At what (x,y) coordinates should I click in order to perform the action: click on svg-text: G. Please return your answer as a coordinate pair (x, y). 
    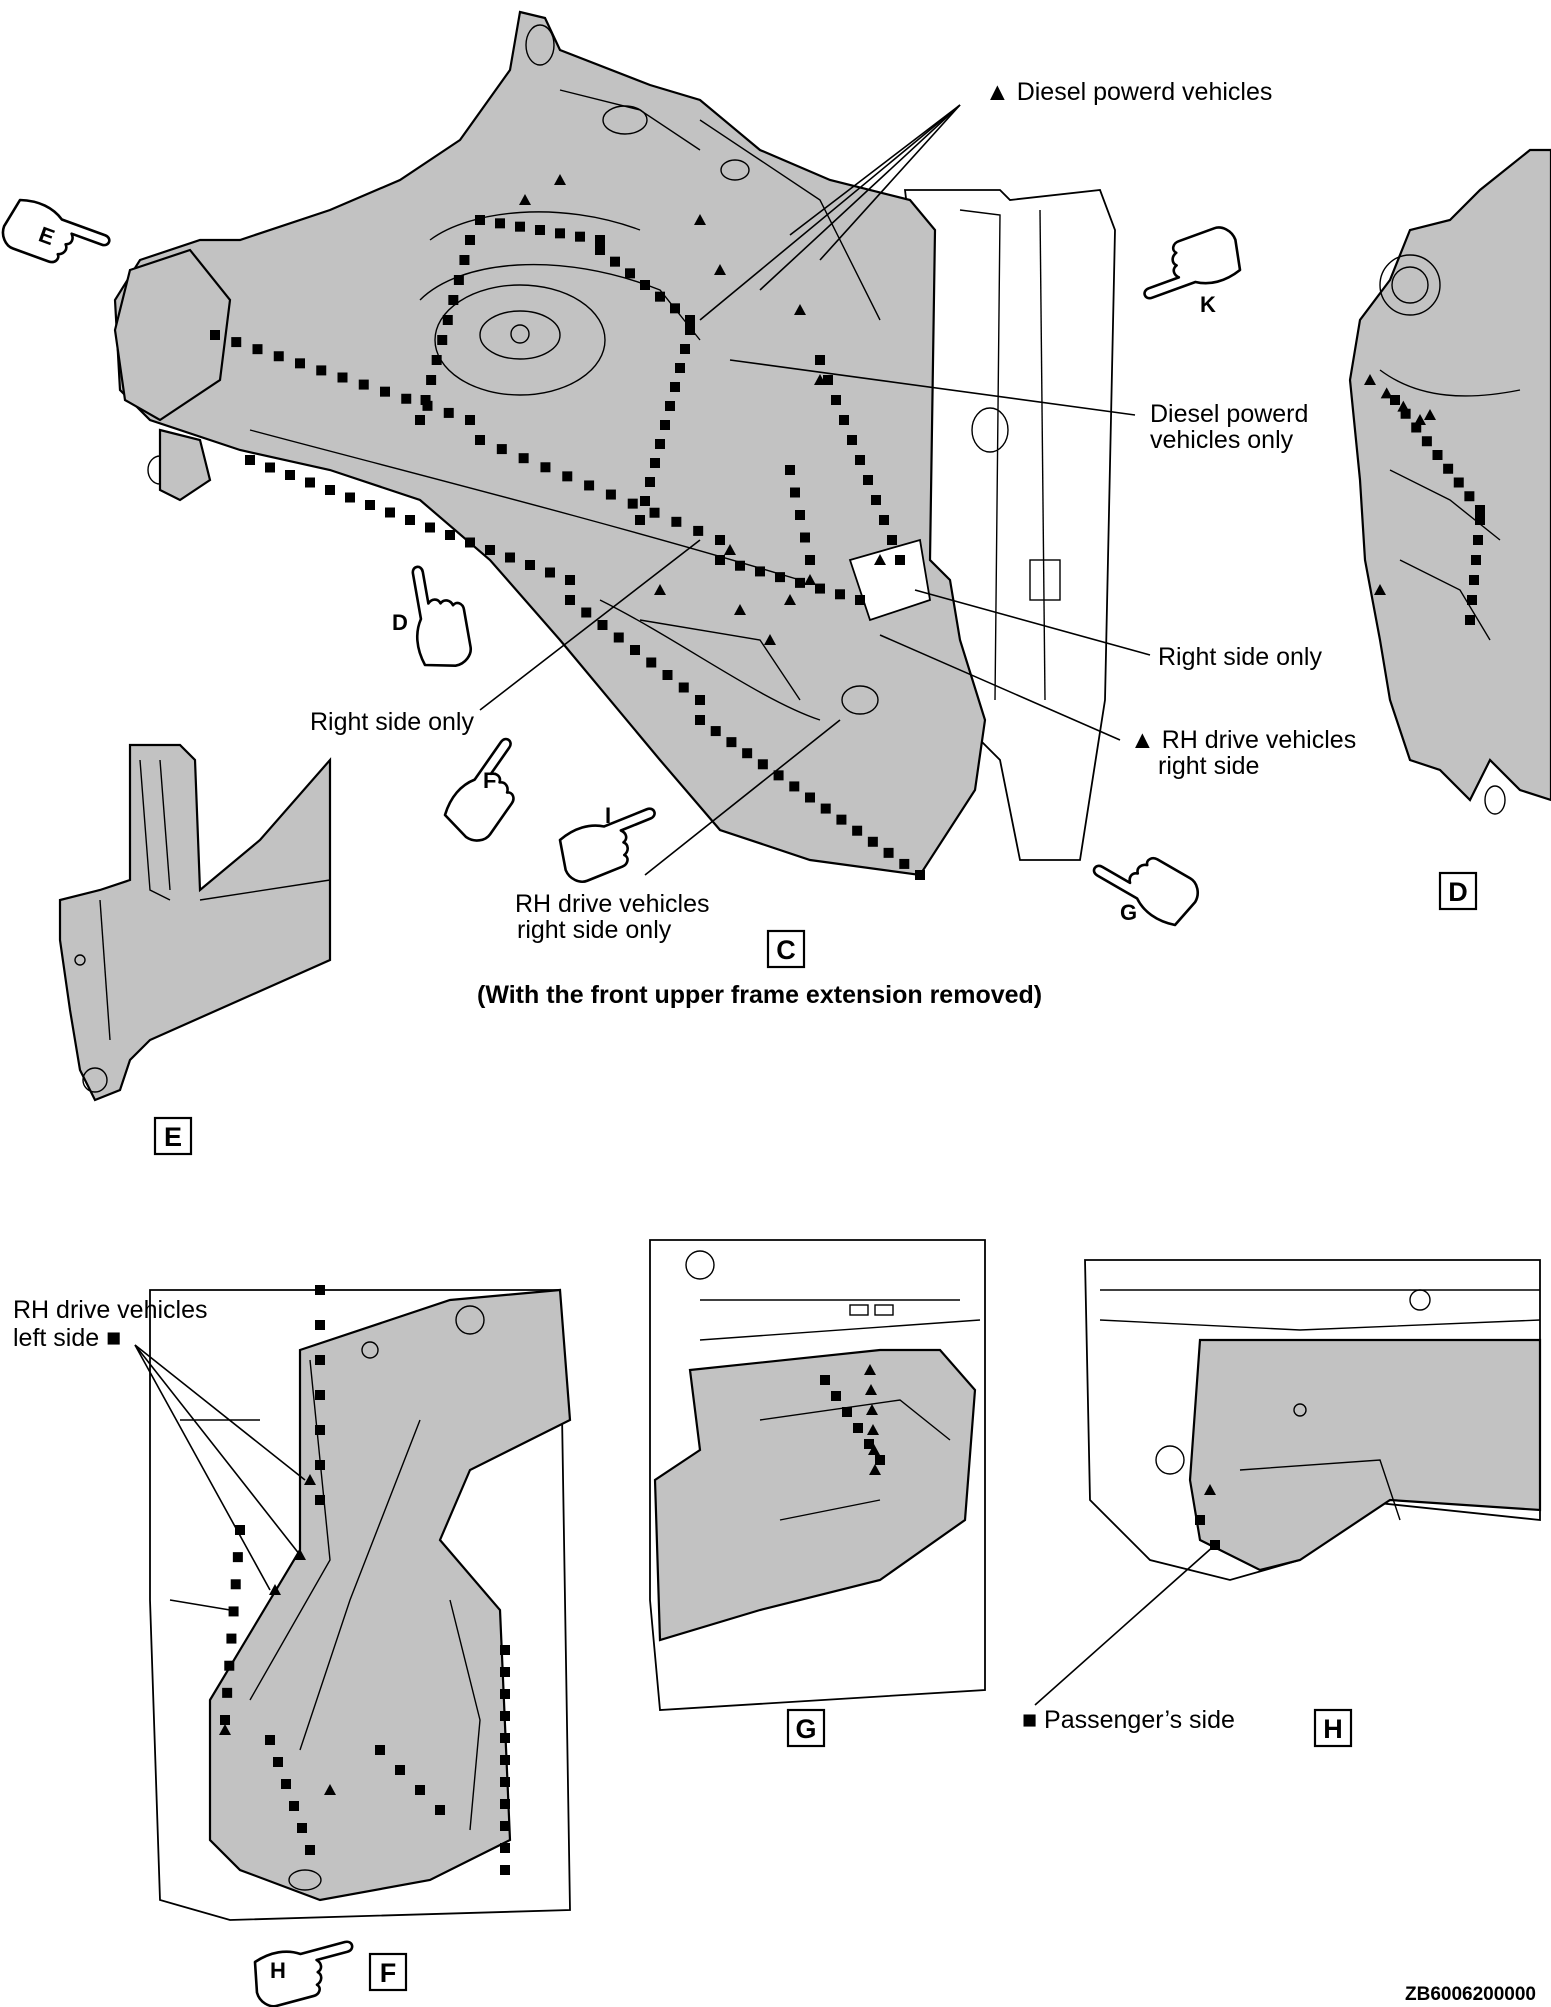
    Looking at the image, I should click on (805, 1729).